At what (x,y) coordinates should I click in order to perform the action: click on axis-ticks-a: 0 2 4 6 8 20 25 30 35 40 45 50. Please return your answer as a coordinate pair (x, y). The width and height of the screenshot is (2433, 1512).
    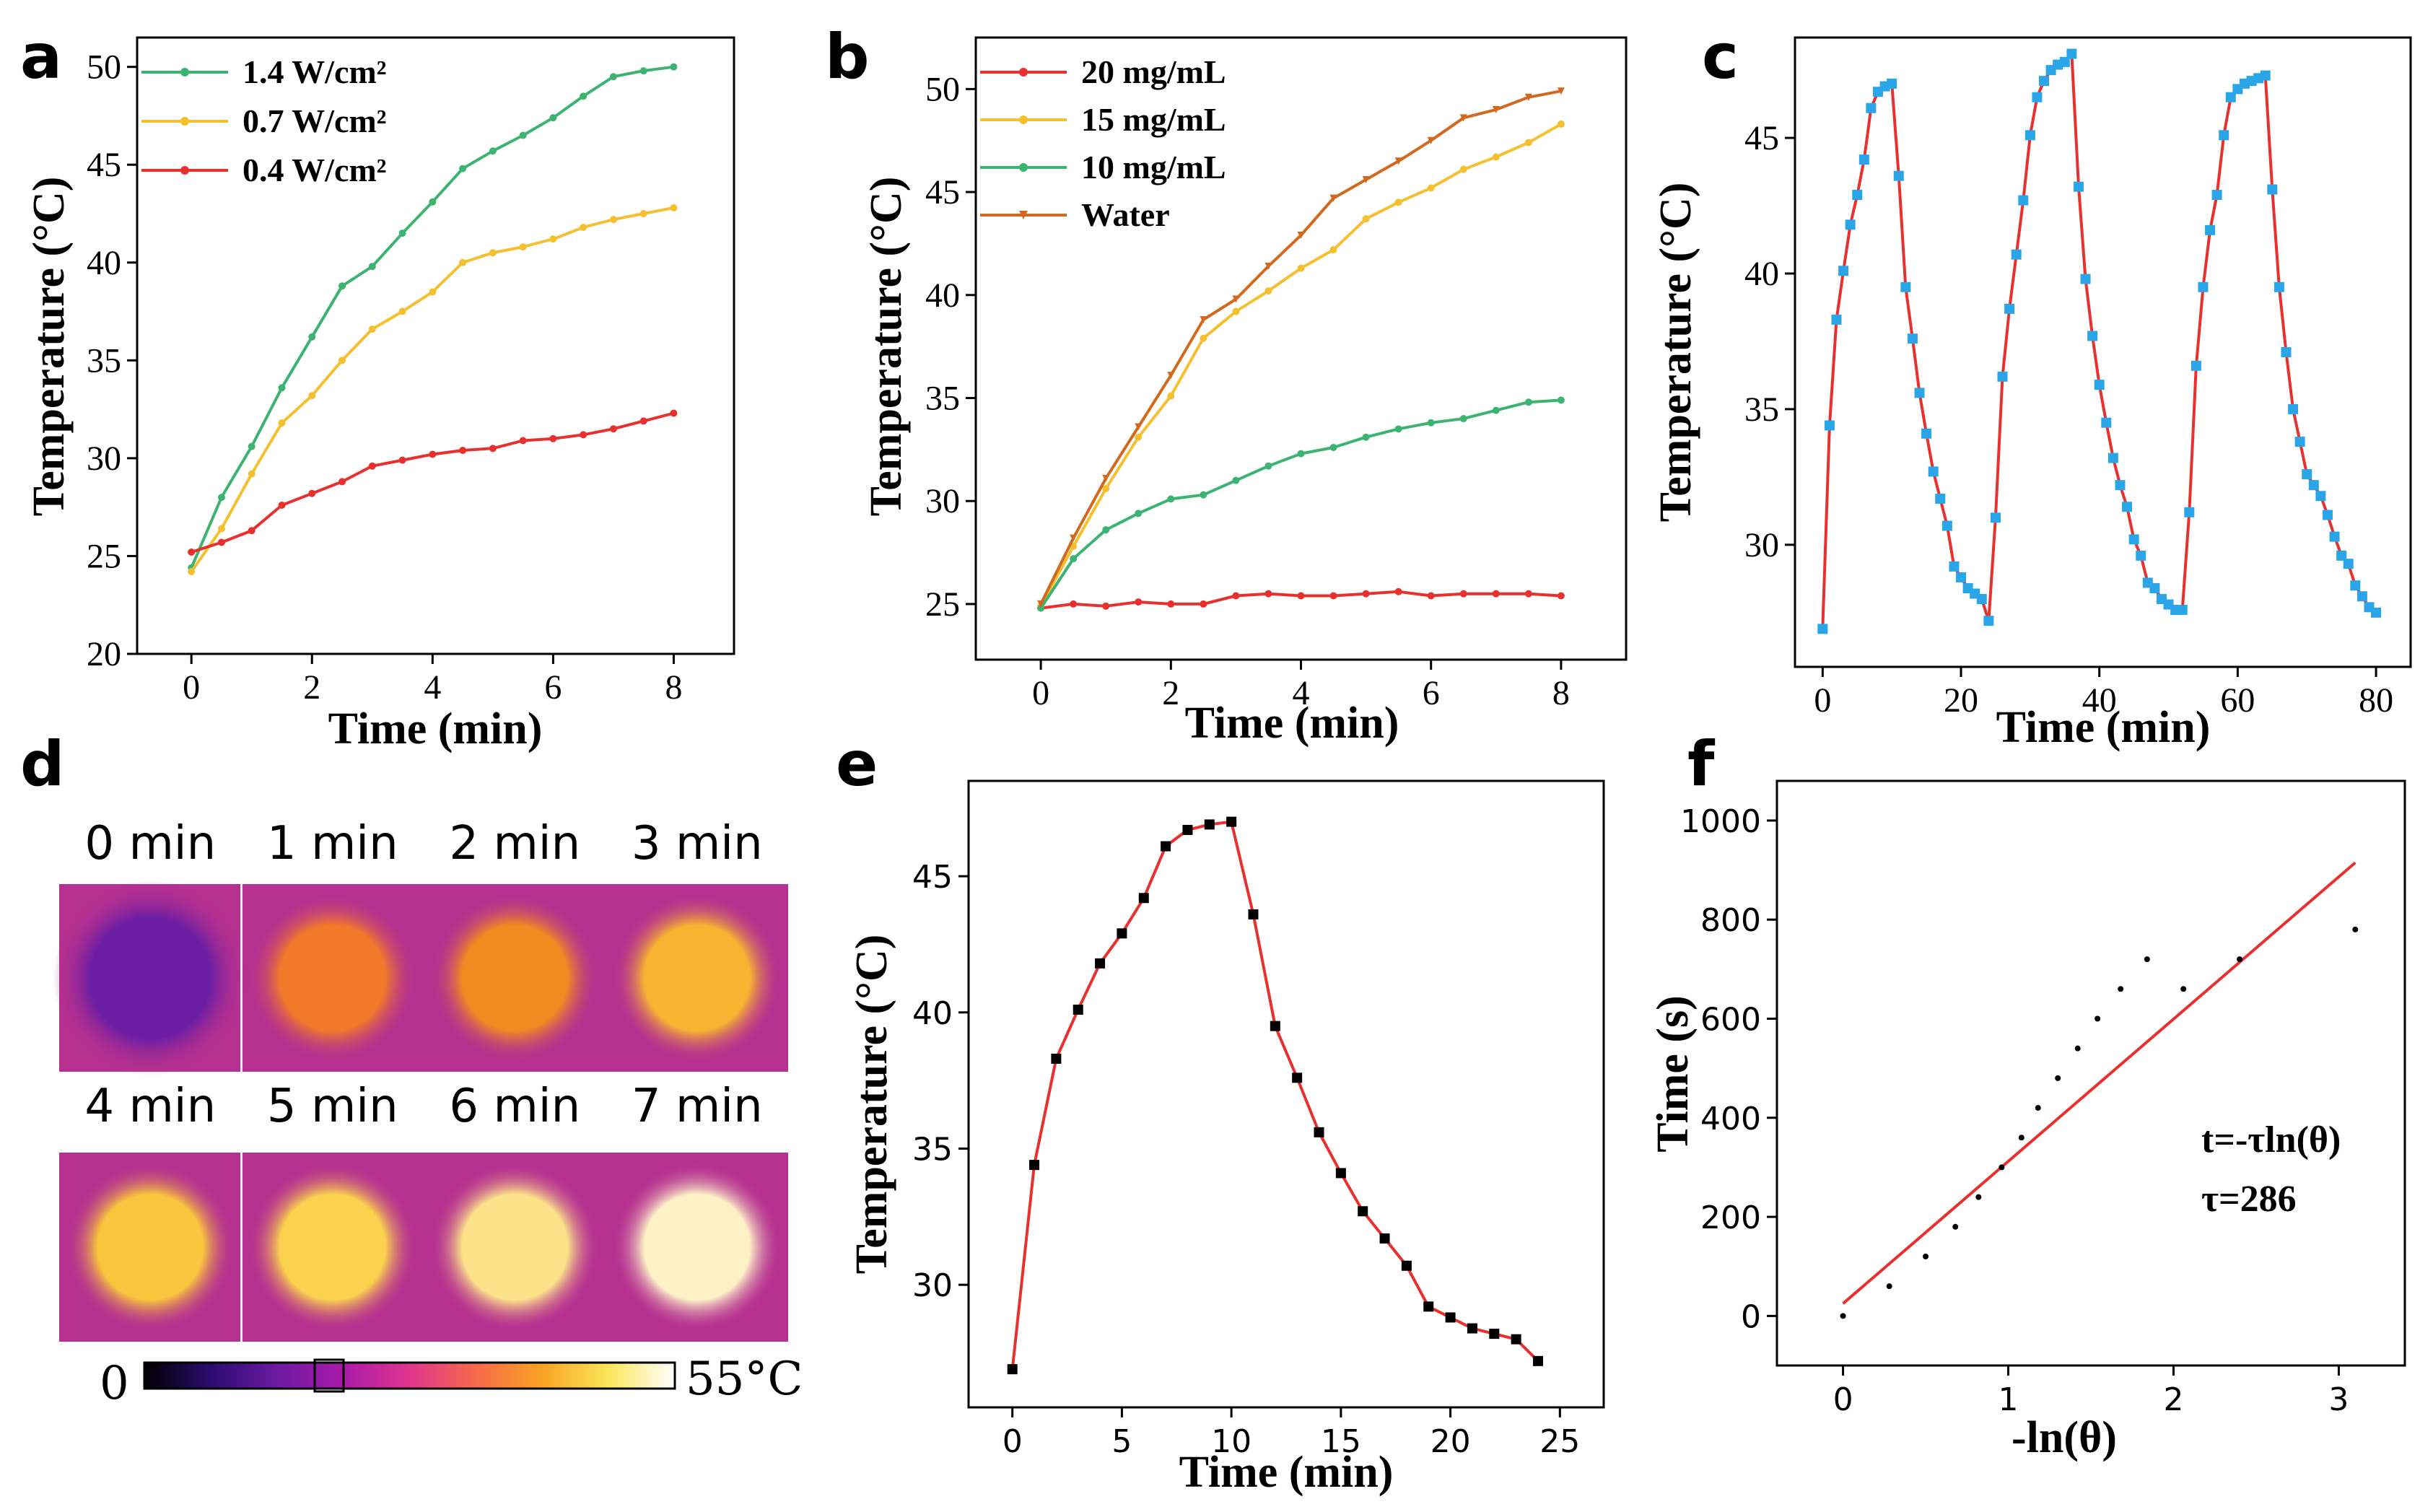
    Looking at the image, I should click on (384, 378).